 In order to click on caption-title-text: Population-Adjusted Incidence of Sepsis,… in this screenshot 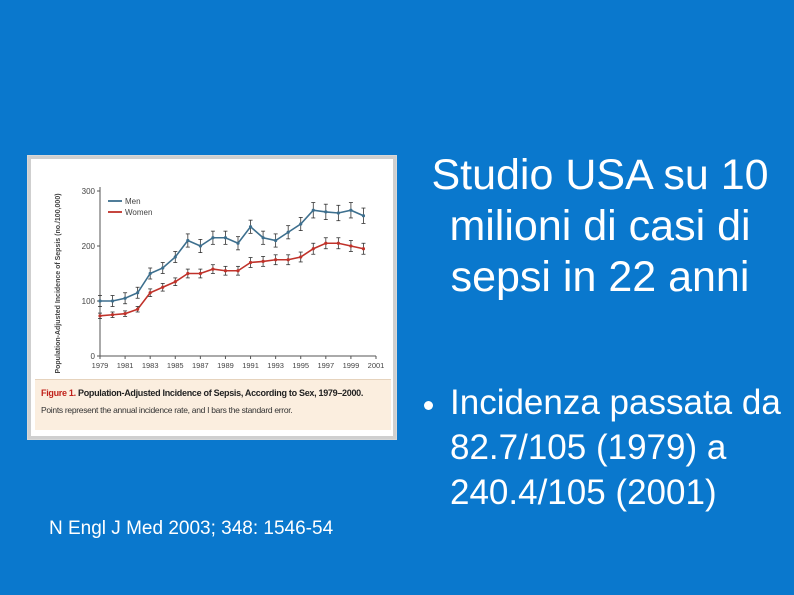, I will do `click(221, 393)`.